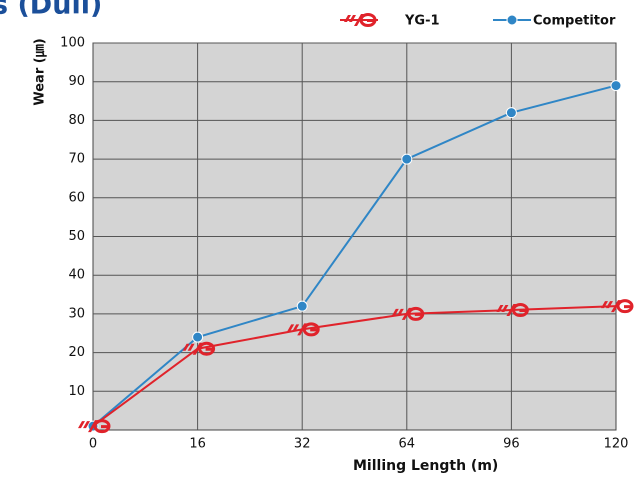 The height and width of the screenshot is (479, 642). I want to click on y-tick-label: 80, so click(76, 120).